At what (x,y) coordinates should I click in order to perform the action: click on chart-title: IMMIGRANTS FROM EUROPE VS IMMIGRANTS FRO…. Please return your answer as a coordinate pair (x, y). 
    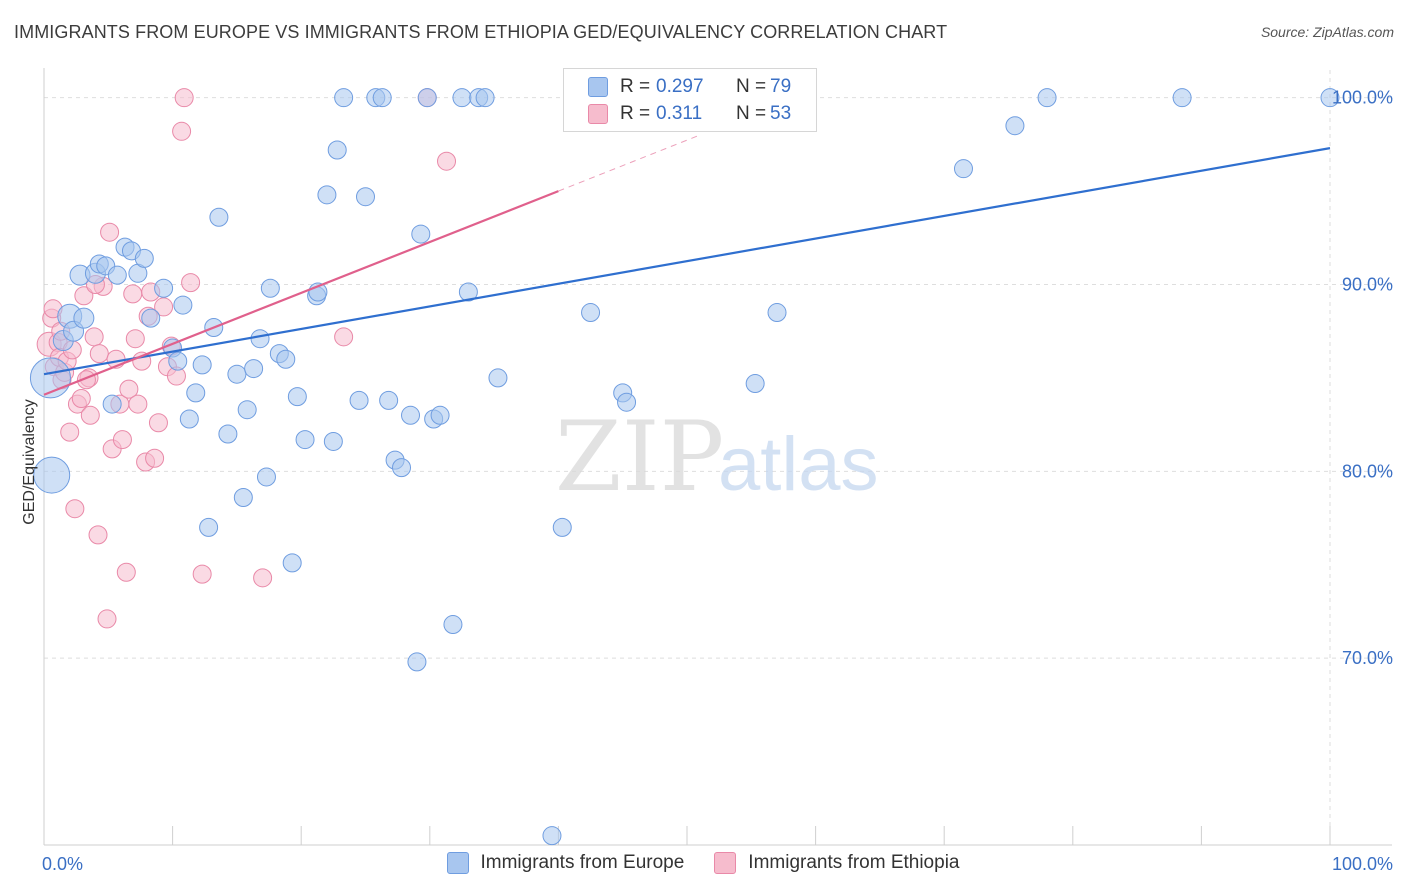
    Looking at the image, I should click on (481, 32).